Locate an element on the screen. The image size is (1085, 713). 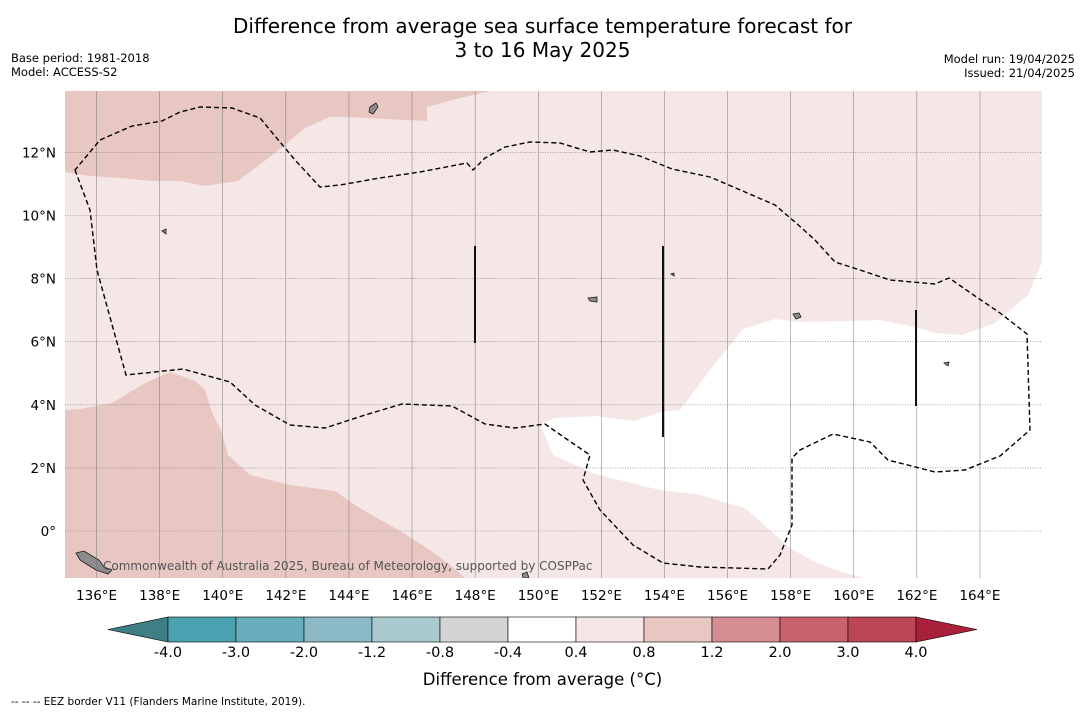
lon-tick-label: 160°E is located at coordinates (853, 596).